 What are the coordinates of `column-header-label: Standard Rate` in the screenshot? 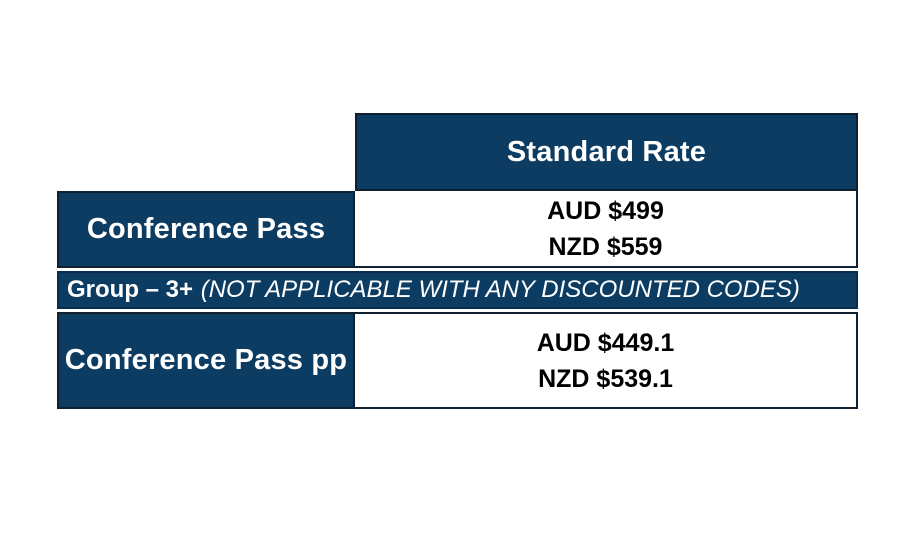 It's located at (606, 151).